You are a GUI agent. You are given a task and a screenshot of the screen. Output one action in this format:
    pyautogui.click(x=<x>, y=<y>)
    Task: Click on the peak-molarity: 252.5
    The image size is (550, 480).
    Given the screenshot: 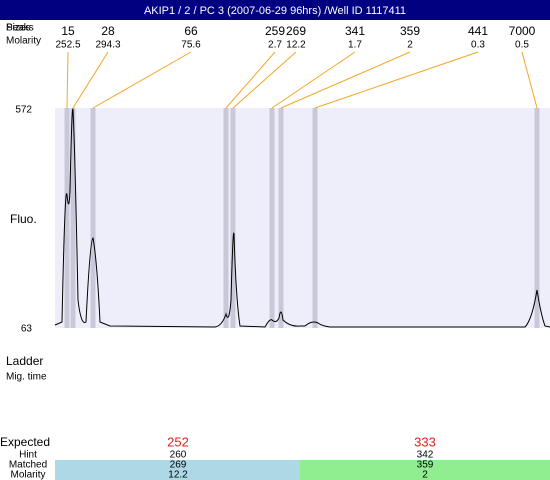 What is the action you would take?
    pyautogui.click(x=67, y=45)
    